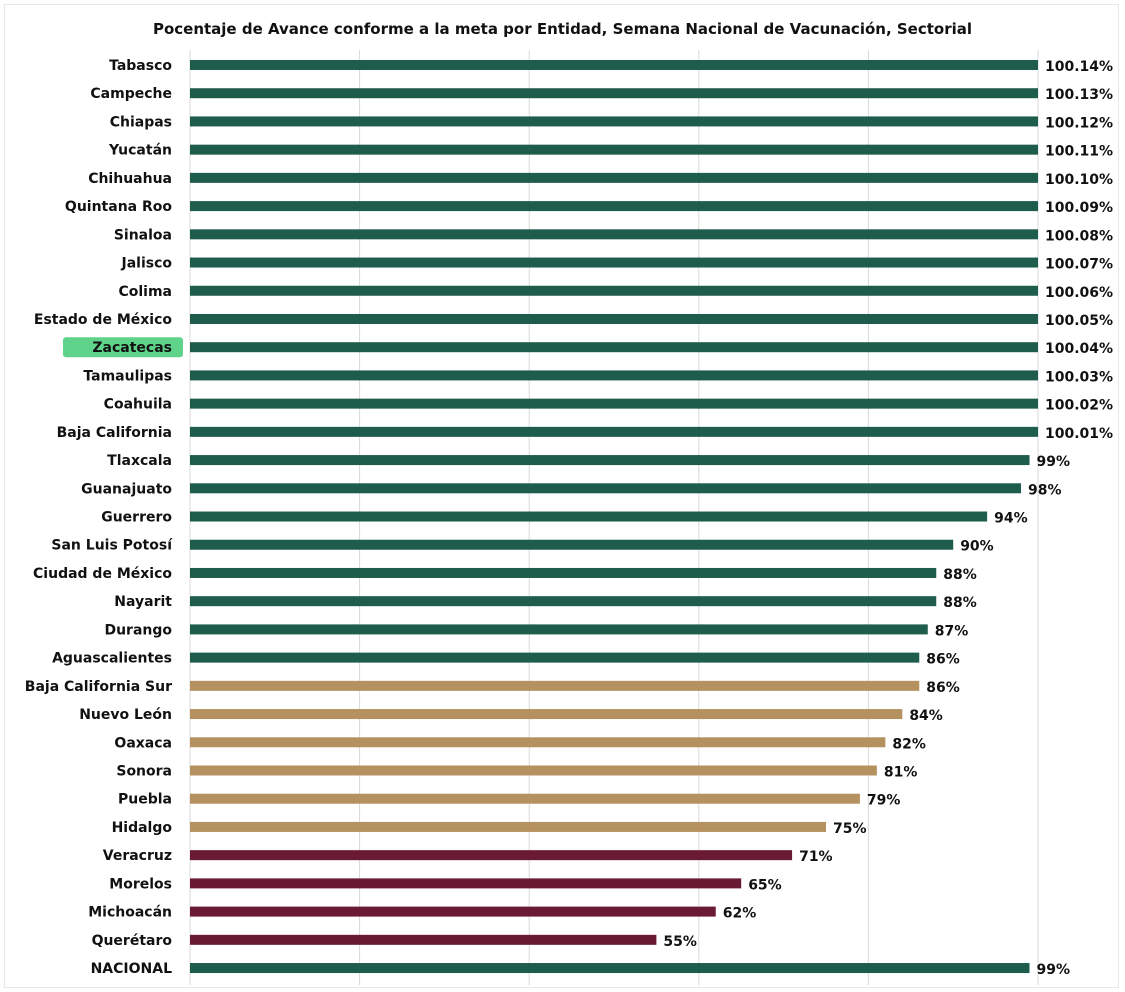 This screenshot has width=1125, height=992. Describe the element at coordinates (1079, 208) in the screenshot. I see `value-label: 100.09%` at that location.